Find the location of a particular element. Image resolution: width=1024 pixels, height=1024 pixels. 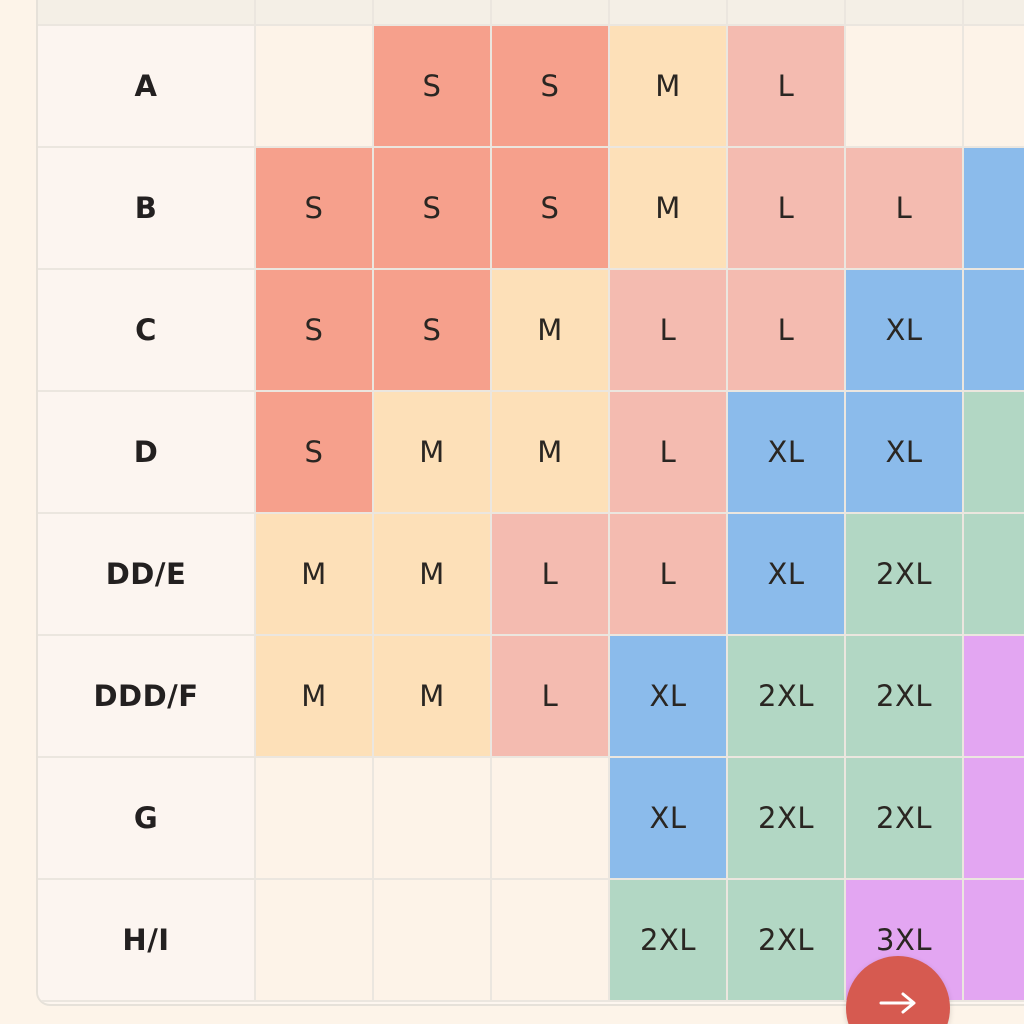

cup-size-label: H/I is located at coordinates (147, 941).